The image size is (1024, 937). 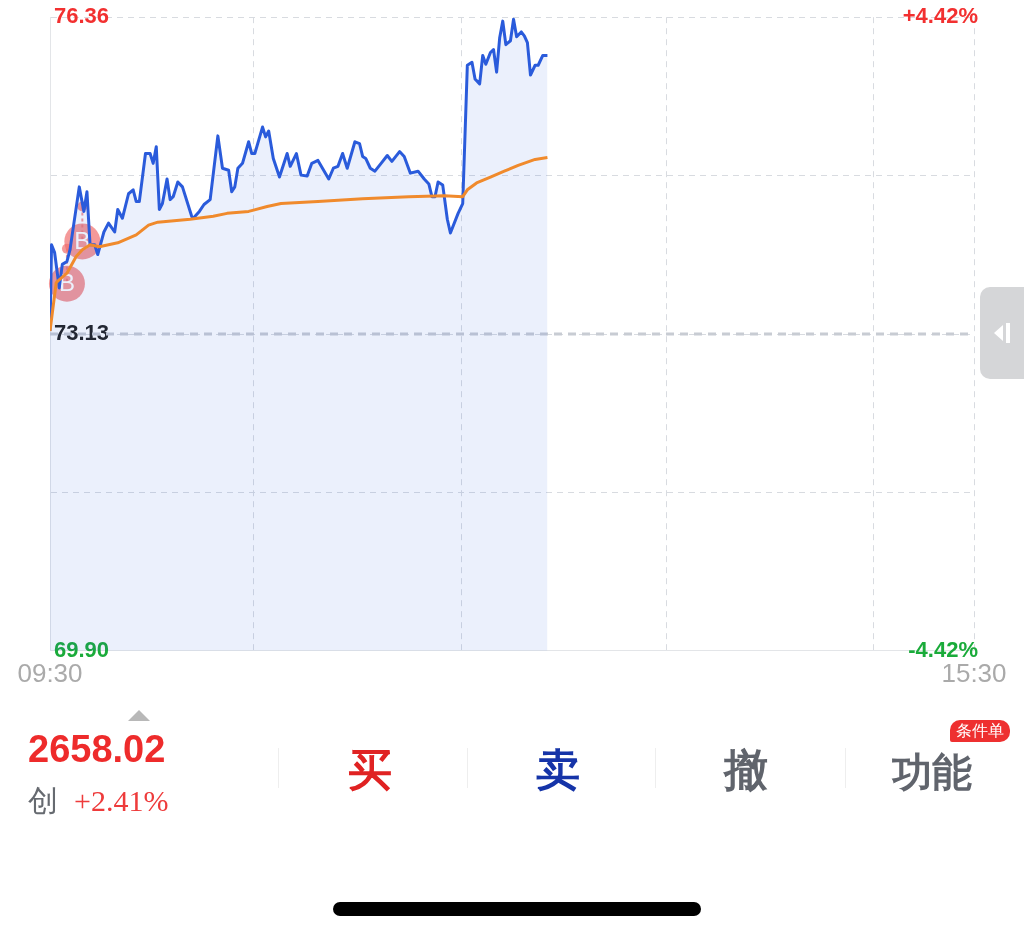 What do you see at coordinates (370, 769) in the screenshot?
I see `text: 买` at bounding box center [370, 769].